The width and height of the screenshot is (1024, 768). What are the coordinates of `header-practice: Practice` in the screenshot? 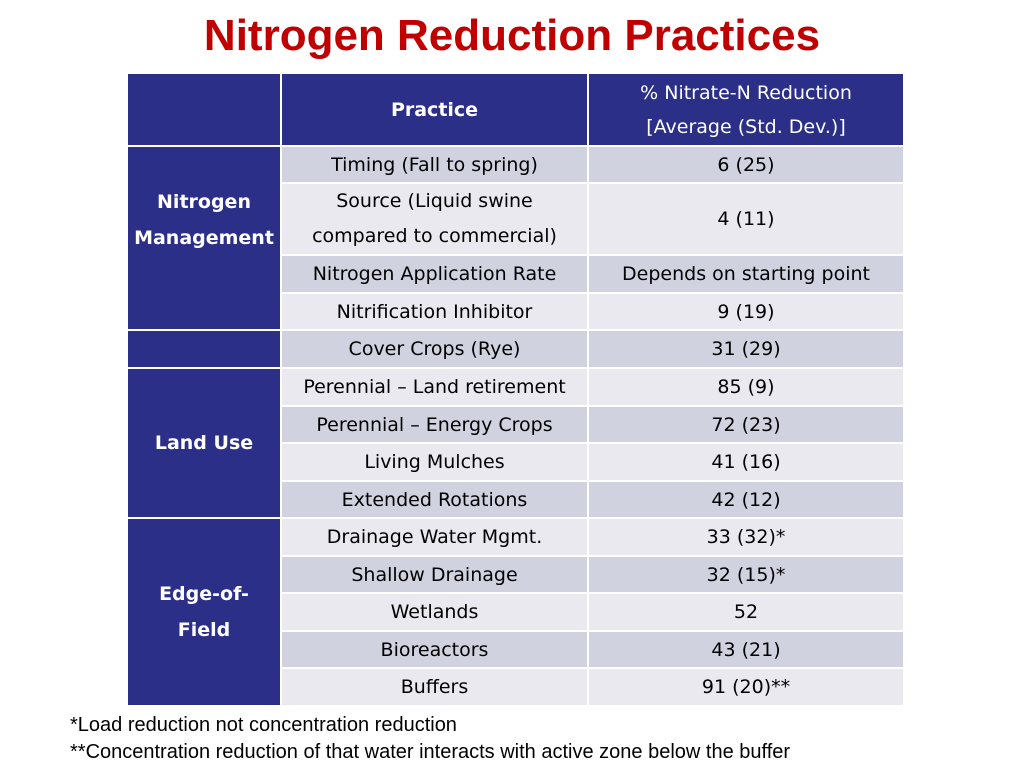 It's located at (435, 110).